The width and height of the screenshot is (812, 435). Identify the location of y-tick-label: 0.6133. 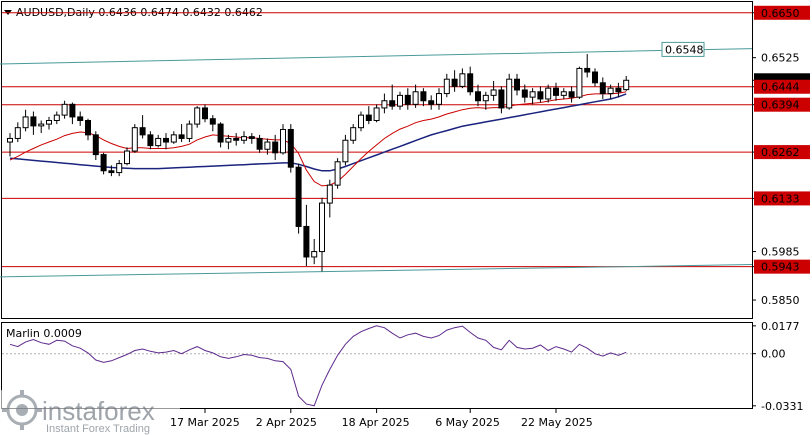
(780, 198).